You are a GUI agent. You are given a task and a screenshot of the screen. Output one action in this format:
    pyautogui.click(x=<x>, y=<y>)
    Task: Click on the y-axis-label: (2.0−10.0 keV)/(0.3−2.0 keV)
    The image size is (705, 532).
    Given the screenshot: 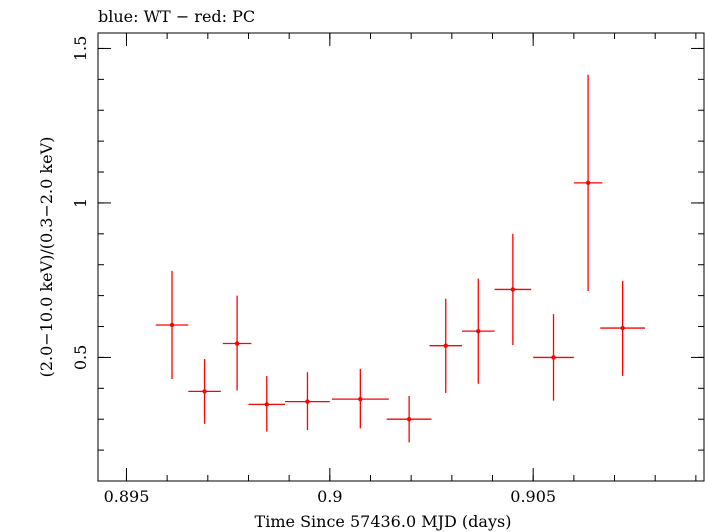 What is the action you would take?
    pyautogui.click(x=46, y=257)
    